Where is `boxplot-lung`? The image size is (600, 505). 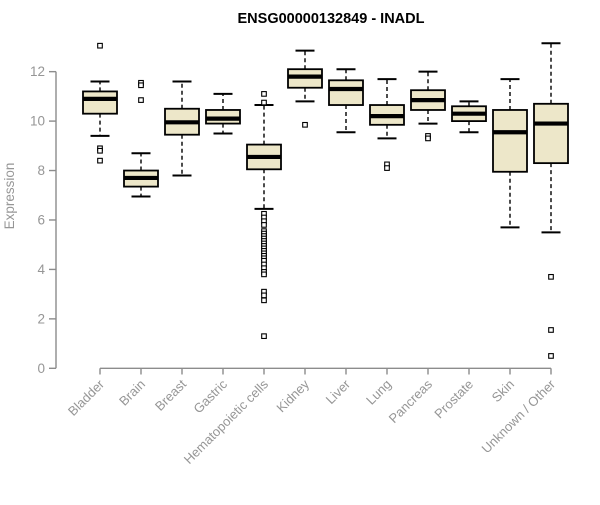 boxplot-lung is located at coordinates (387, 124).